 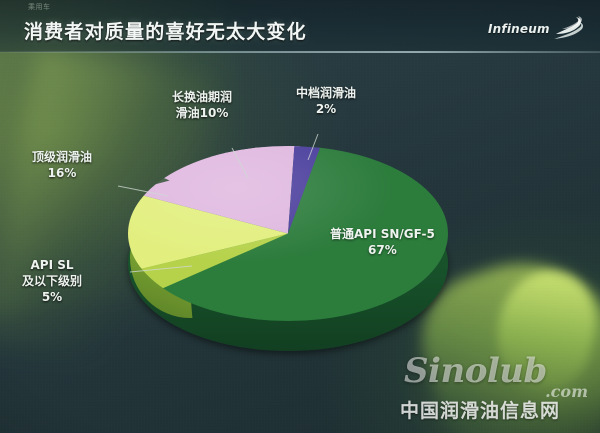 What do you see at coordinates (326, 93) in the screenshot?
I see `callout-mid-grade-line1: 中档润滑油` at bounding box center [326, 93].